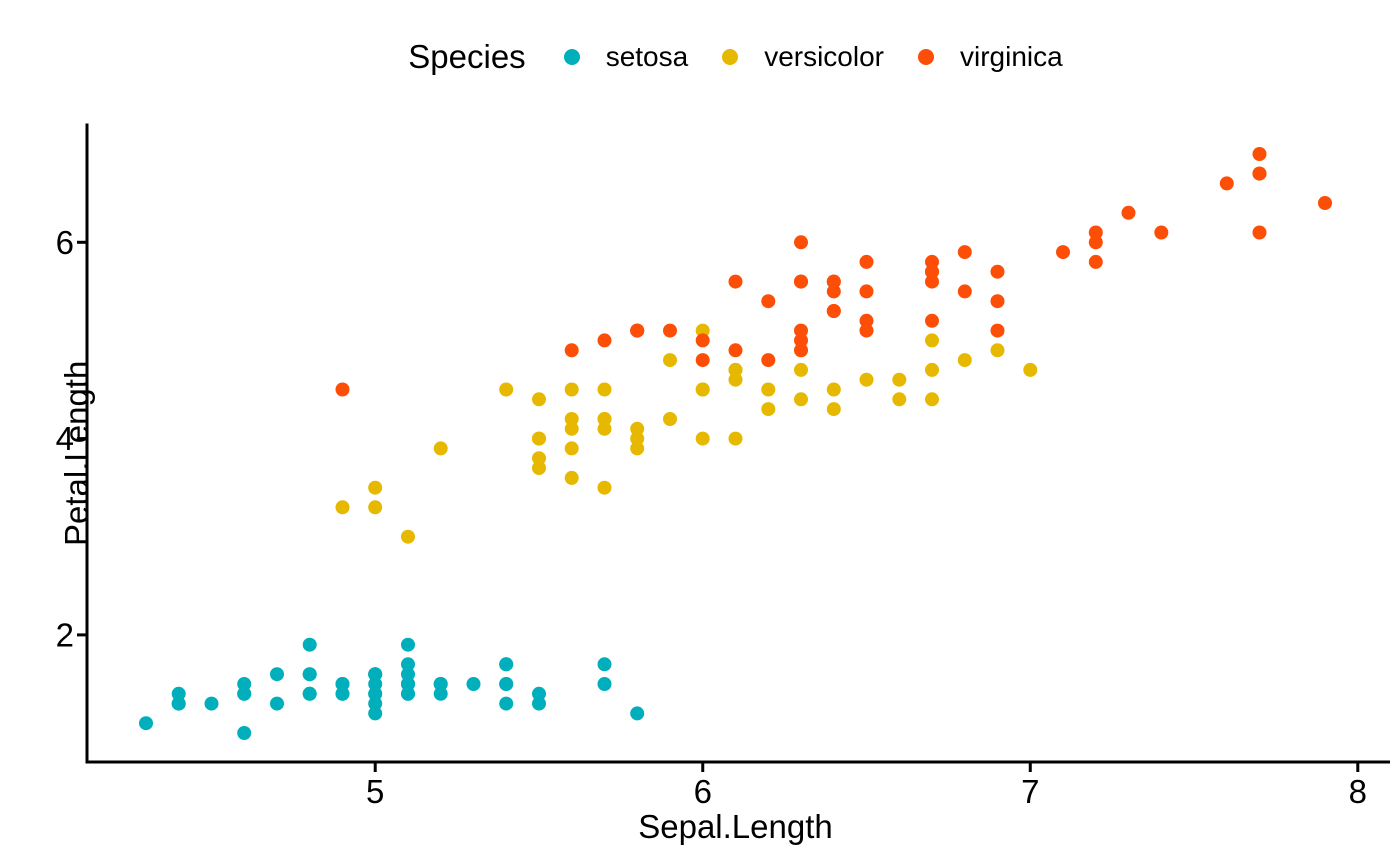 The width and height of the screenshot is (1400, 866). What do you see at coordinates (824, 56) in the screenshot?
I see `legend-label-versicolor: versicolor` at bounding box center [824, 56].